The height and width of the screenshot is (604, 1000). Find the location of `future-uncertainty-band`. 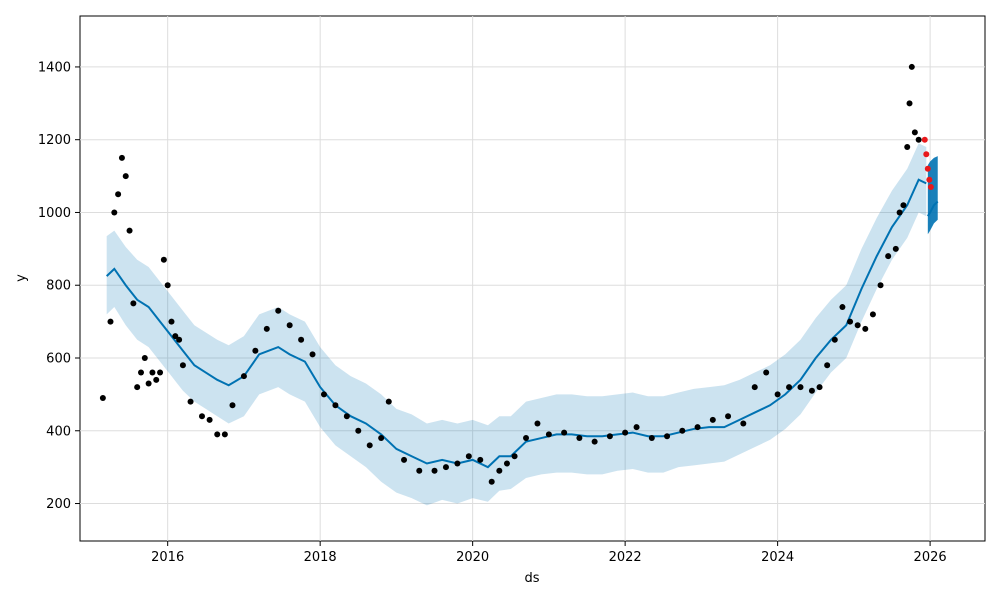

future-uncertainty-band is located at coordinates (932, 195).